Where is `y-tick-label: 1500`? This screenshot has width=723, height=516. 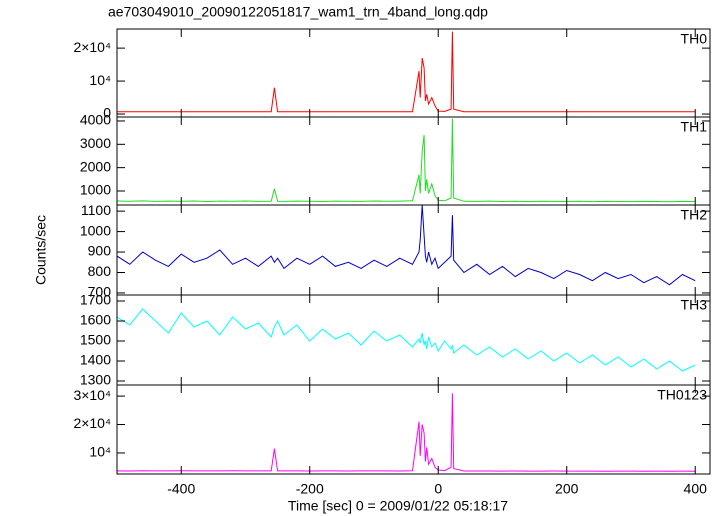
y-tick-label: 1500 is located at coordinates (95, 340).